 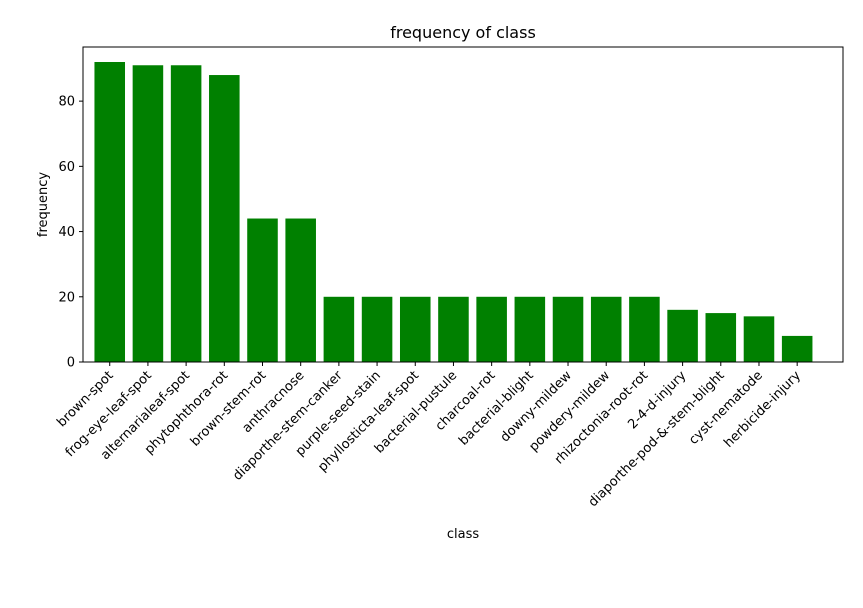 I want to click on bar-powdery-mildew, so click(x=606, y=329).